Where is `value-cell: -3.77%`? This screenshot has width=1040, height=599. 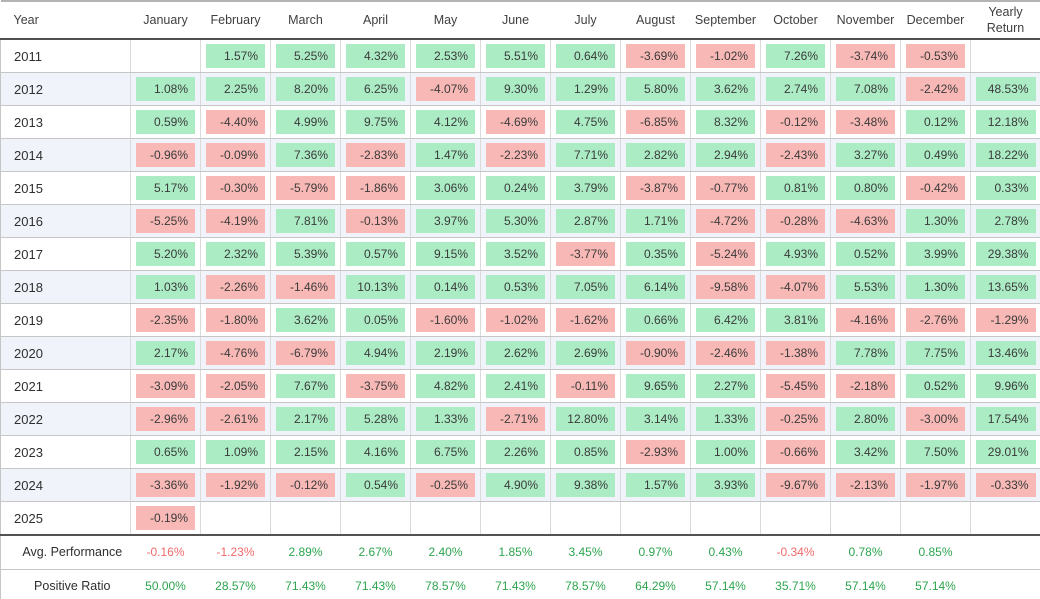 value-cell: -3.77% is located at coordinates (585, 254).